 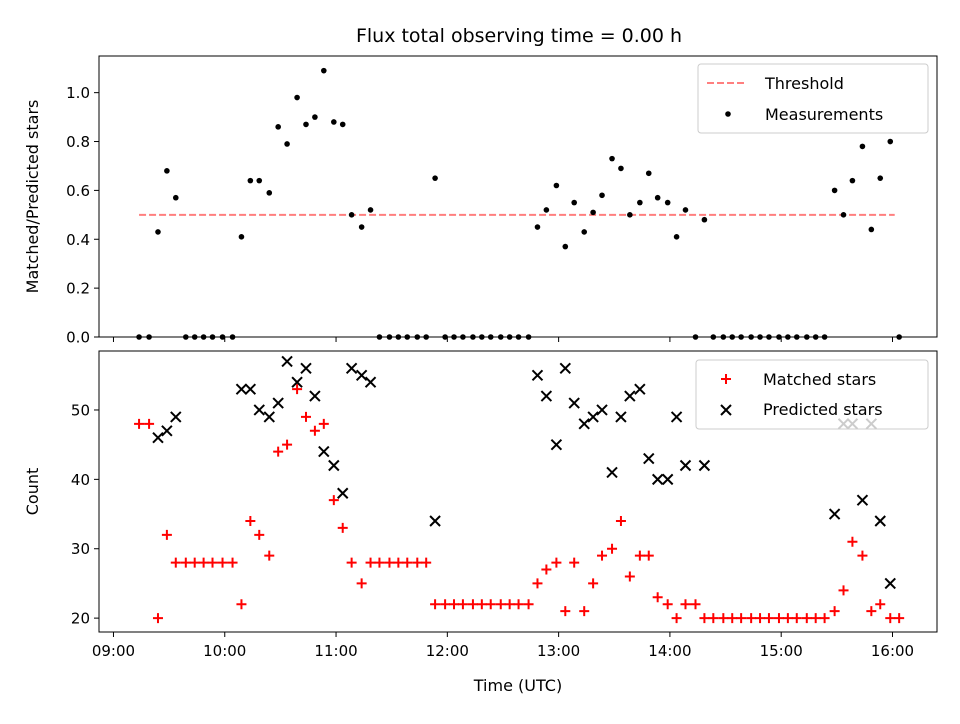 What do you see at coordinates (78, 93) in the screenshot?
I see `y-tick-label: 1.0` at bounding box center [78, 93].